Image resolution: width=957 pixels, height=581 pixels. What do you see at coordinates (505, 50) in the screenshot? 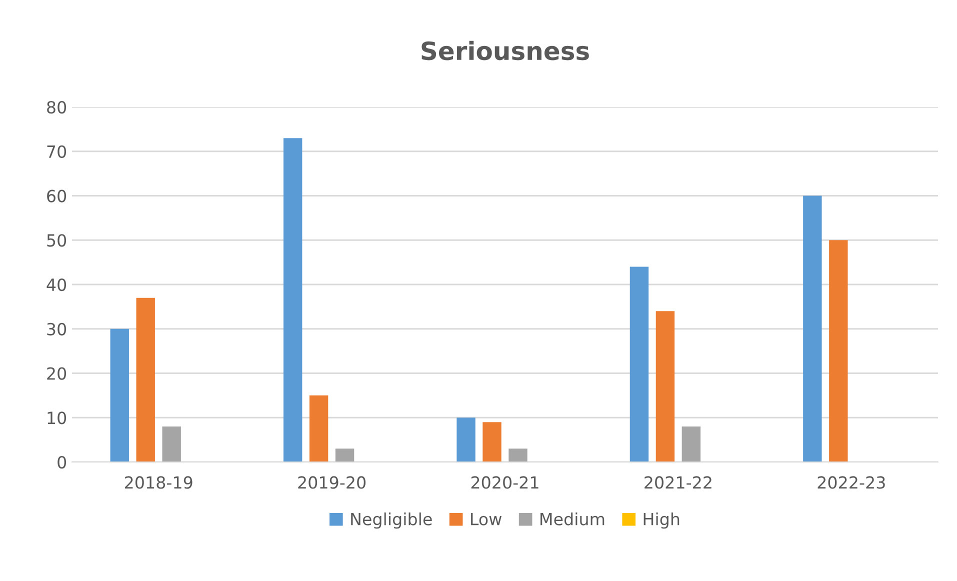
I see `chart-title: Seriousness` at bounding box center [505, 50].